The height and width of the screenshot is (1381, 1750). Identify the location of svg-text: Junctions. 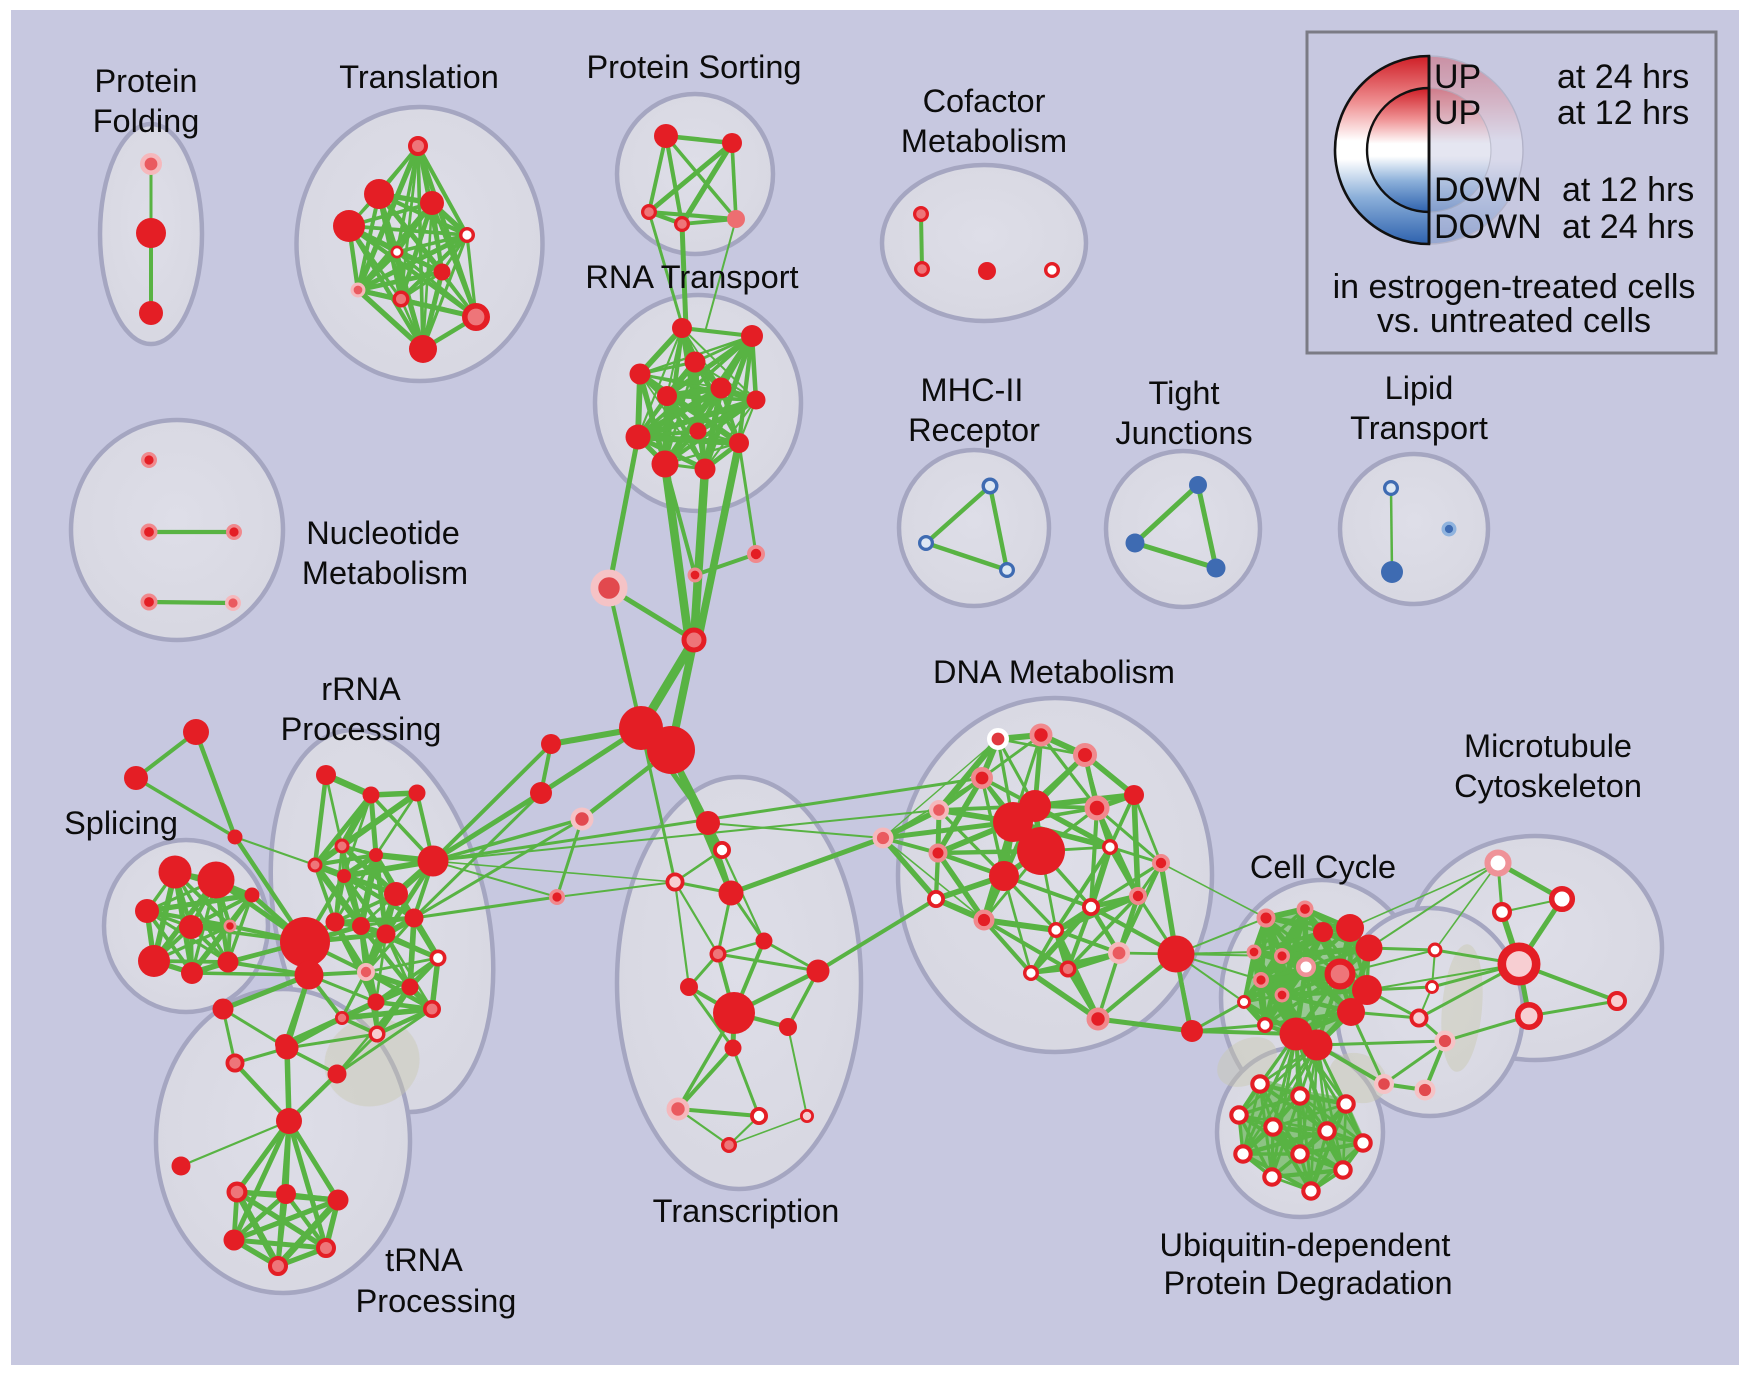
(1183, 433).